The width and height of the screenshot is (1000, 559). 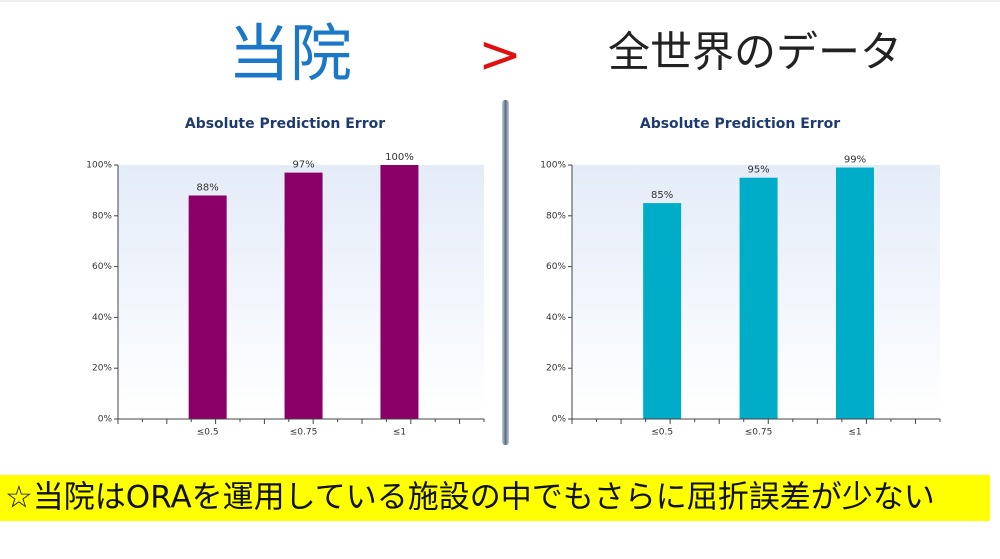 I want to click on value-label: 85%, so click(x=662, y=195).